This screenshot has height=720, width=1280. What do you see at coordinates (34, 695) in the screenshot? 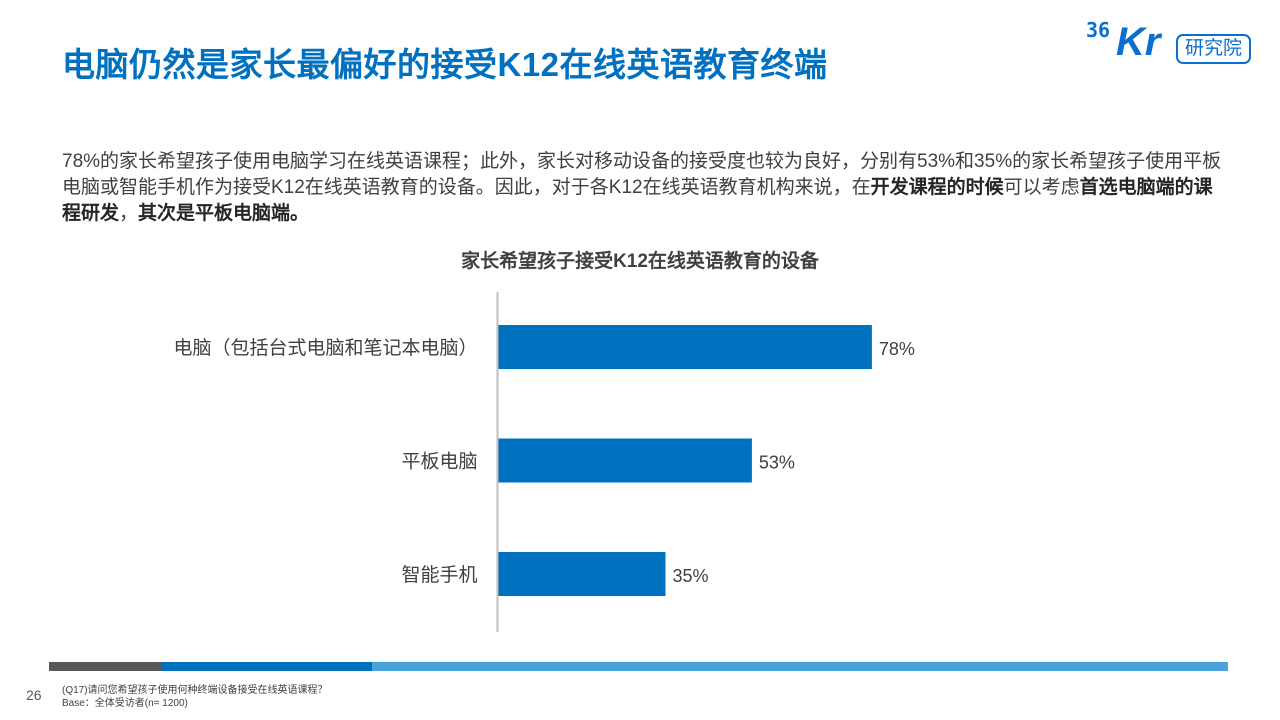
I see `page-number: 26` at bounding box center [34, 695].